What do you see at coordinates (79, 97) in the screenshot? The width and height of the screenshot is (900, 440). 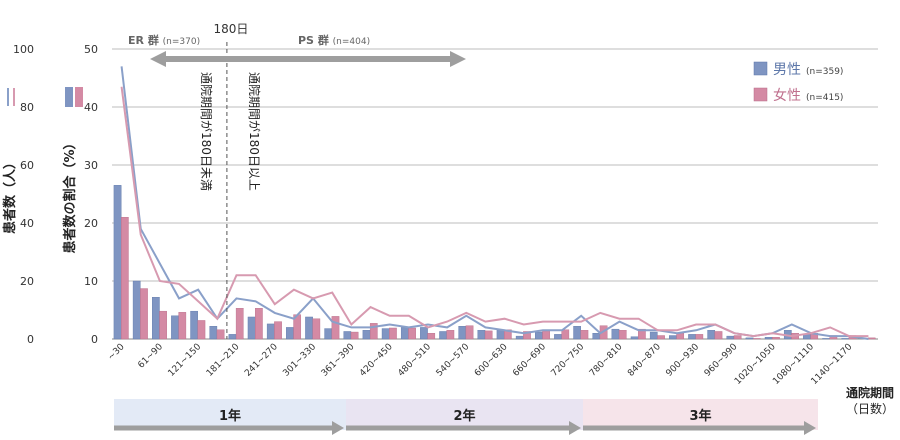 I see `legend-bar-female-swatch` at bounding box center [79, 97].